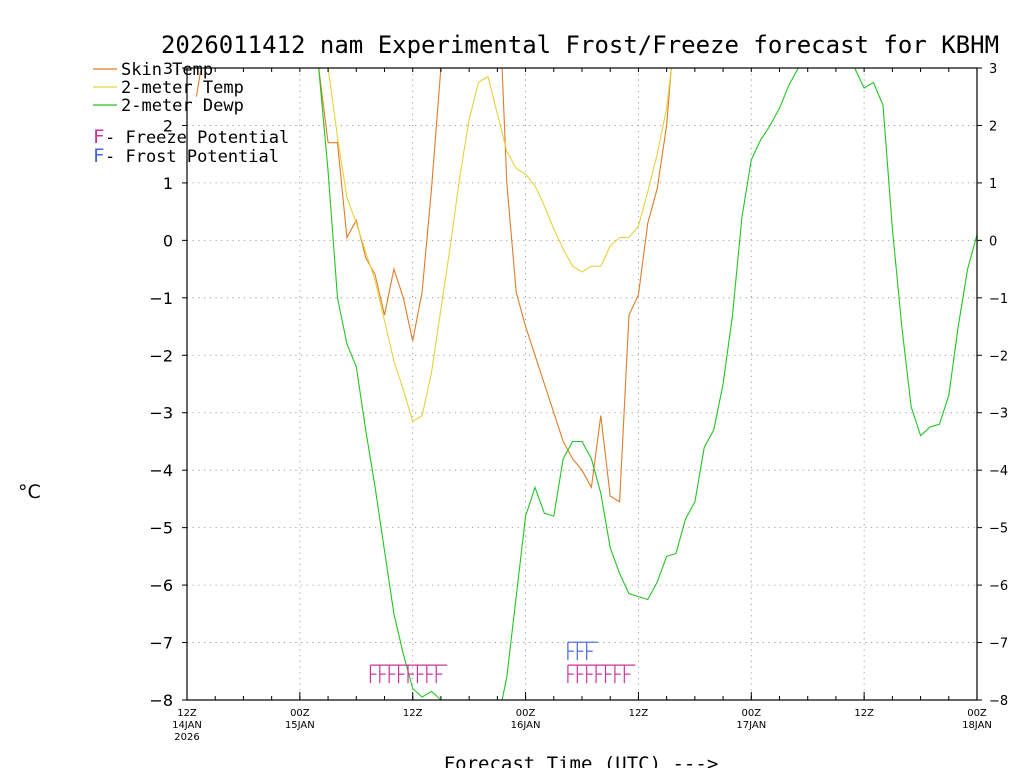 This screenshot has height=768, width=1024. I want to click on y-tick-label-left: 3, so click(168, 68).